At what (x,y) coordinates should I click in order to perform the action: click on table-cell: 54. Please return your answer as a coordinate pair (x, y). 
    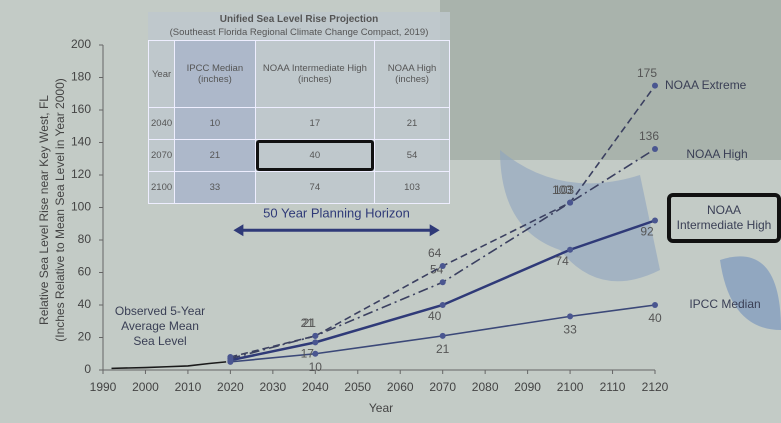
    Looking at the image, I should click on (412, 155).